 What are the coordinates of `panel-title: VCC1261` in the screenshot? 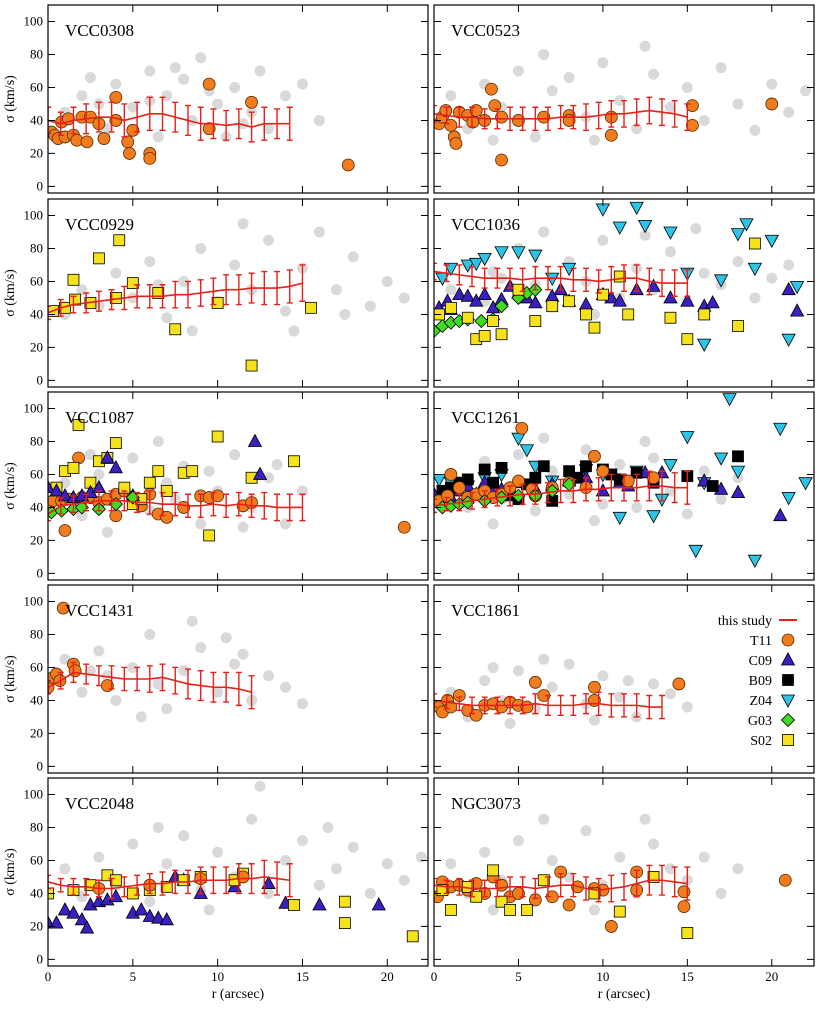 It's located at (485, 417).